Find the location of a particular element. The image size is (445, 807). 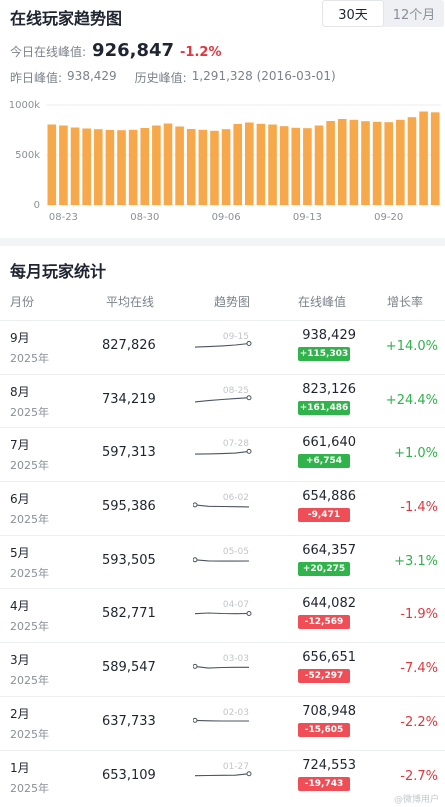

row-peak-value: 654,886 is located at coordinates (329, 497).